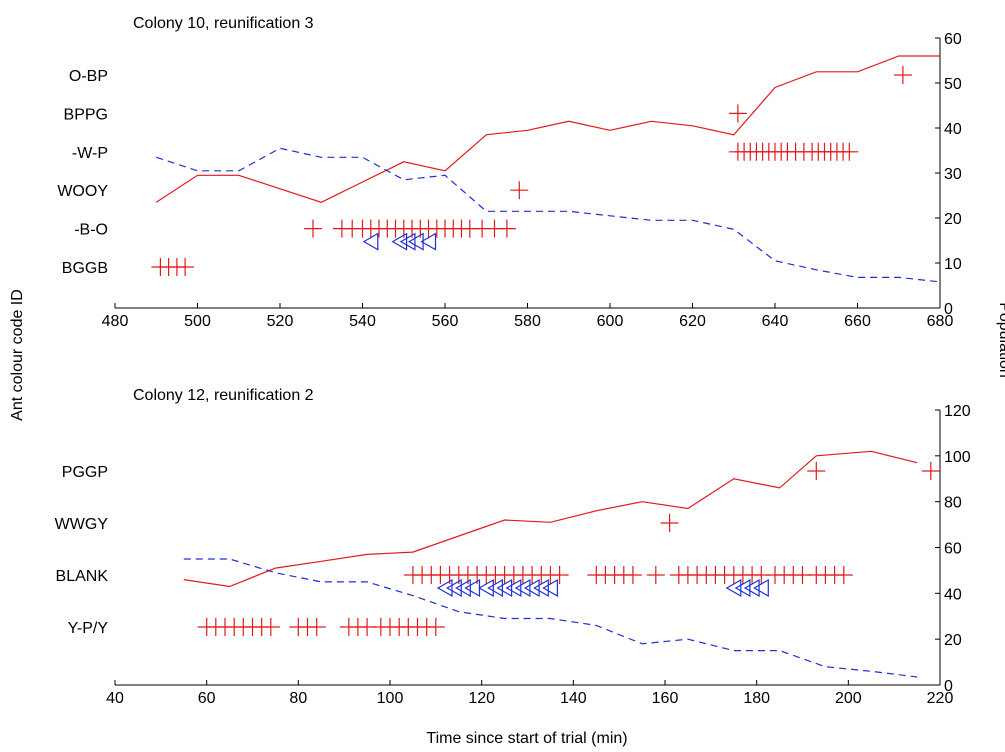 Image resolution: width=1005 pixels, height=752 pixels. What do you see at coordinates (280, 321) in the screenshot?
I see `x-tick-label: 520` at bounding box center [280, 321].